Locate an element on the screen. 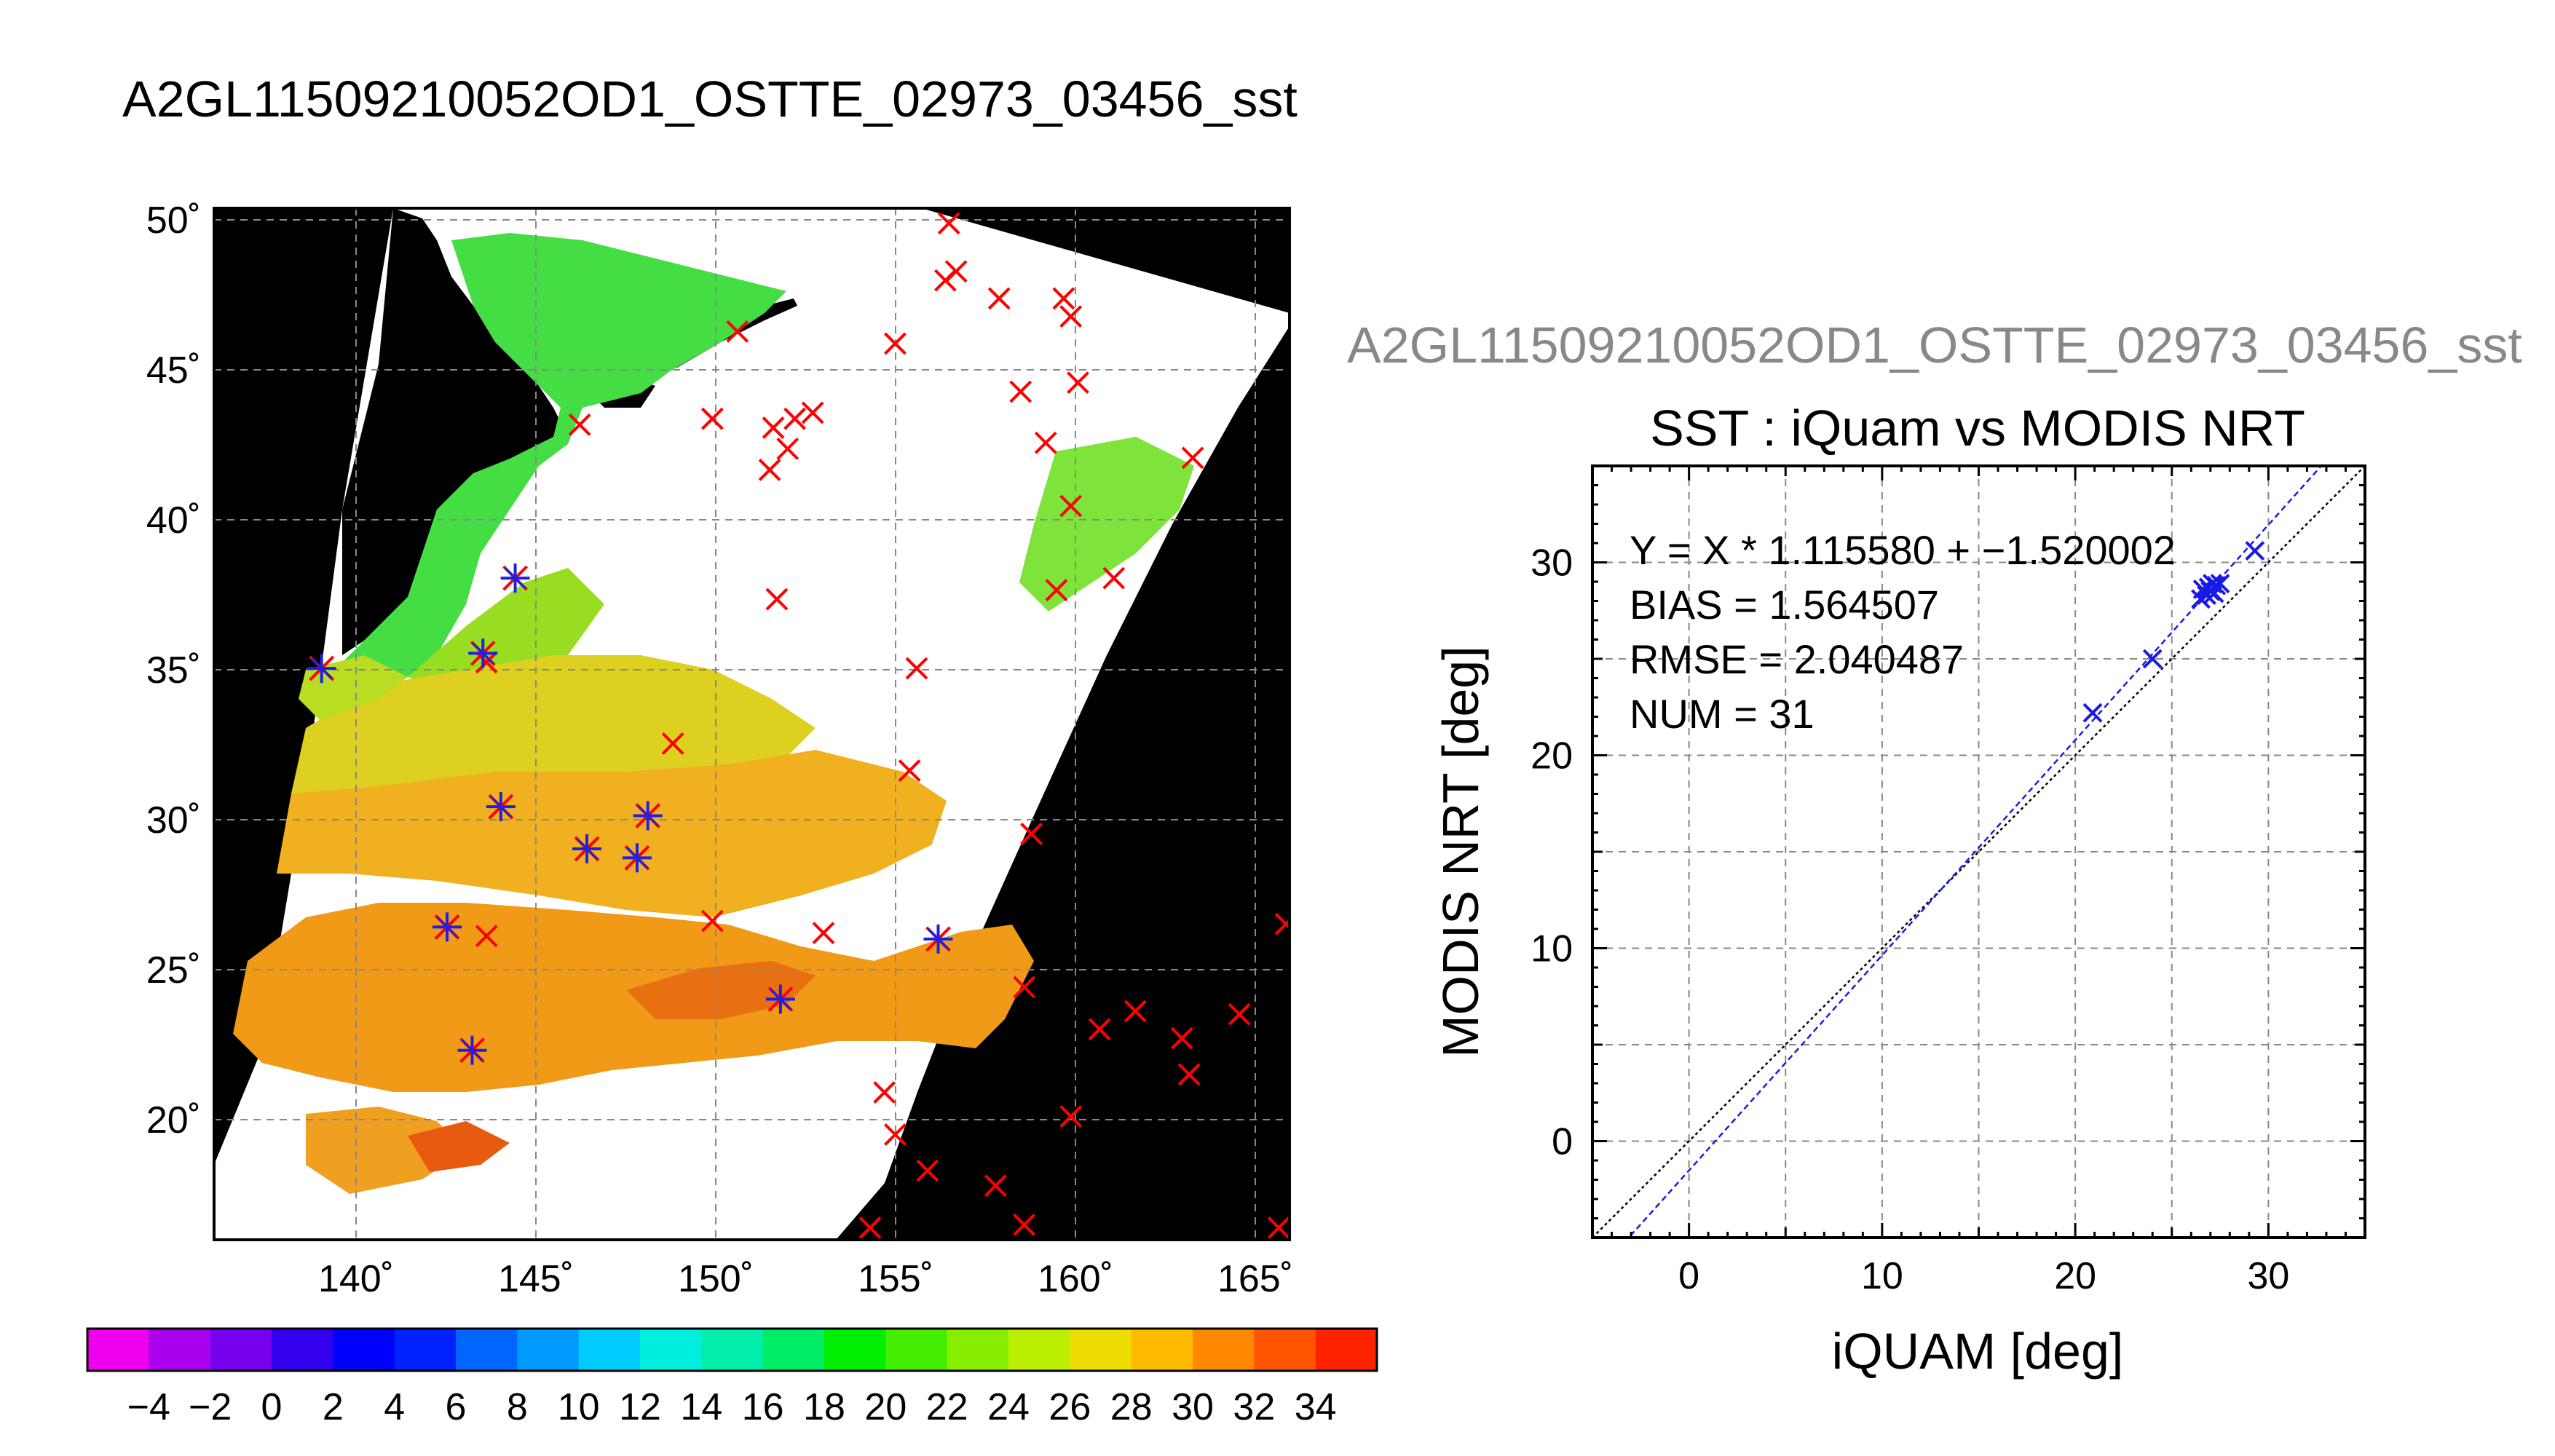 This screenshot has width=2555, height=1456. lon-tick-label: 155˚ is located at coordinates (895, 1279).